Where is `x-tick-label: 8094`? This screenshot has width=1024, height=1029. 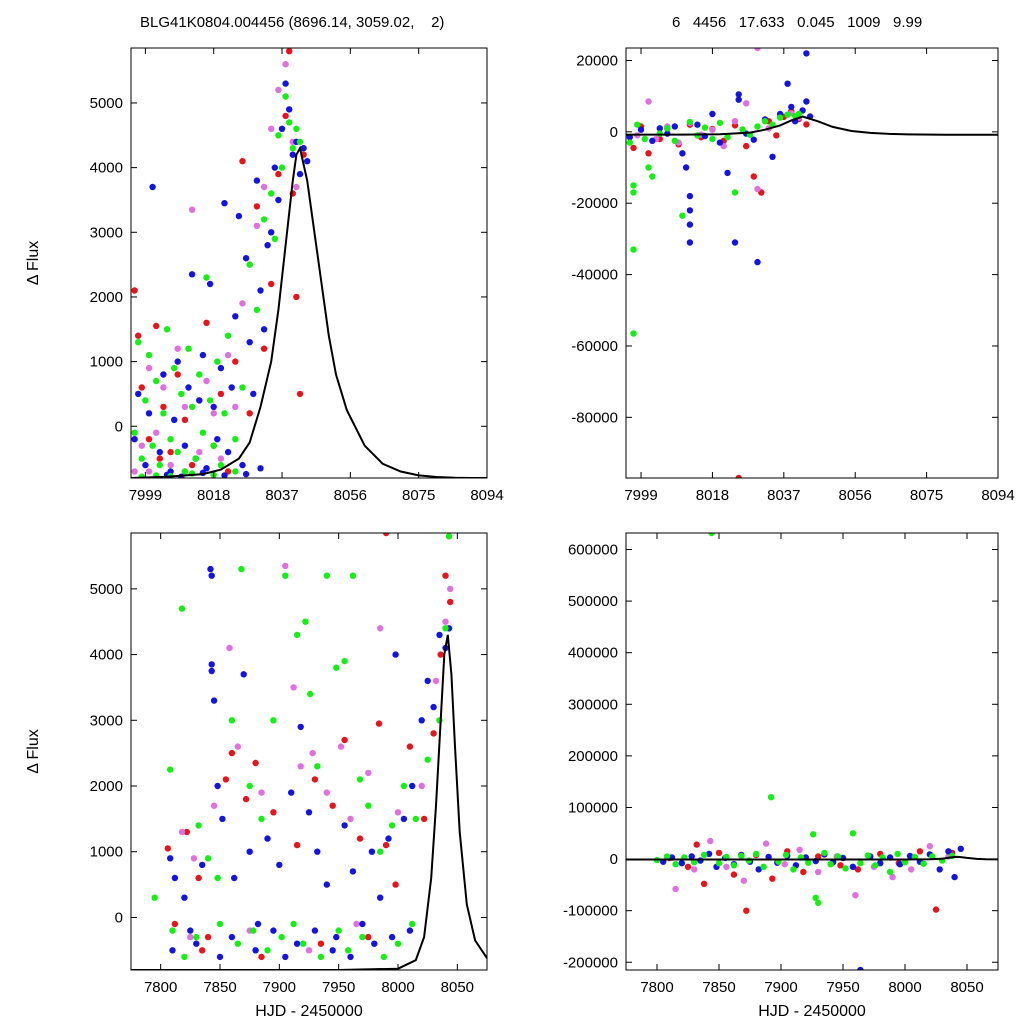 x-tick-label: 8094 is located at coordinates (997, 495).